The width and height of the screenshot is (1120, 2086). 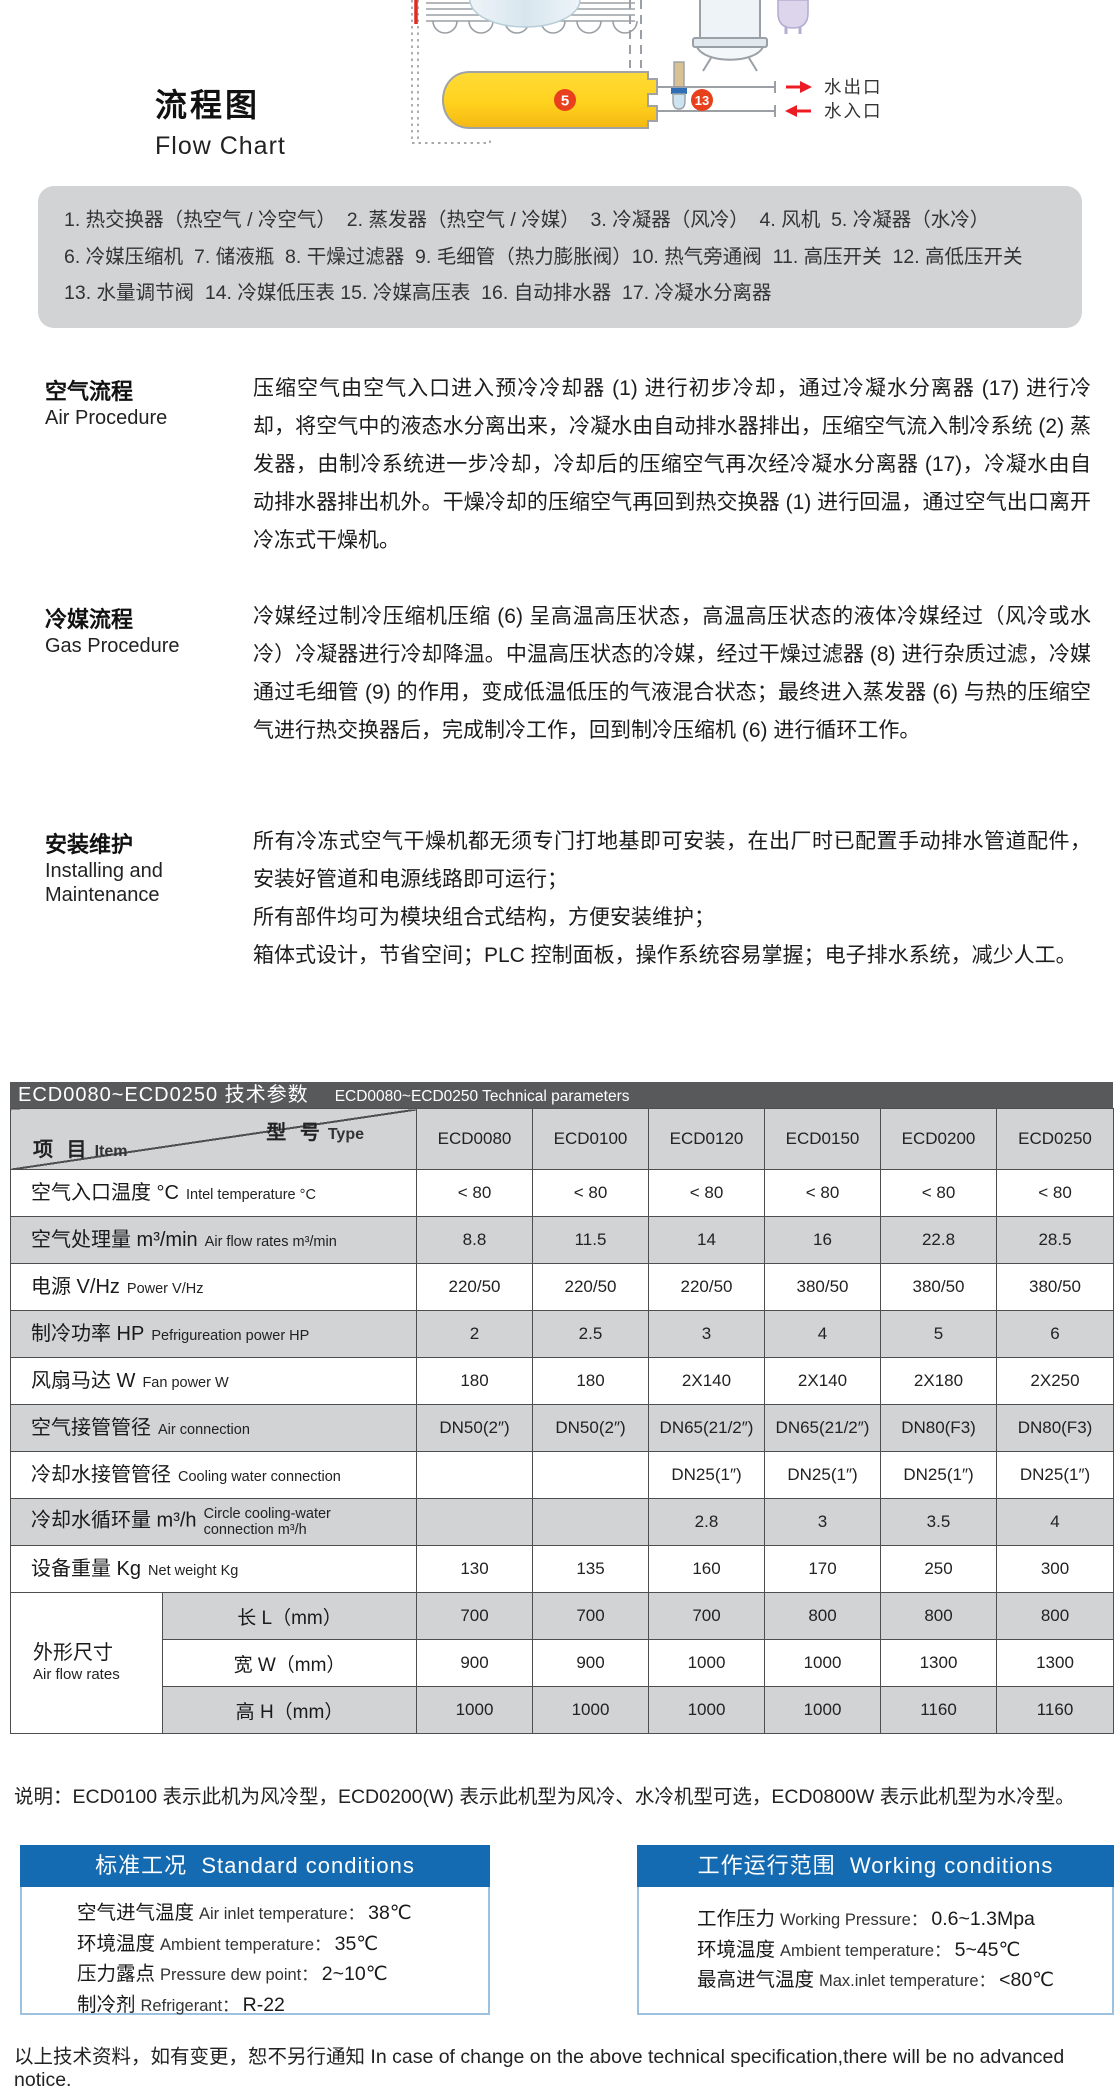 I want to click on value-cell: 8.8, so click(x=474, y=1240).